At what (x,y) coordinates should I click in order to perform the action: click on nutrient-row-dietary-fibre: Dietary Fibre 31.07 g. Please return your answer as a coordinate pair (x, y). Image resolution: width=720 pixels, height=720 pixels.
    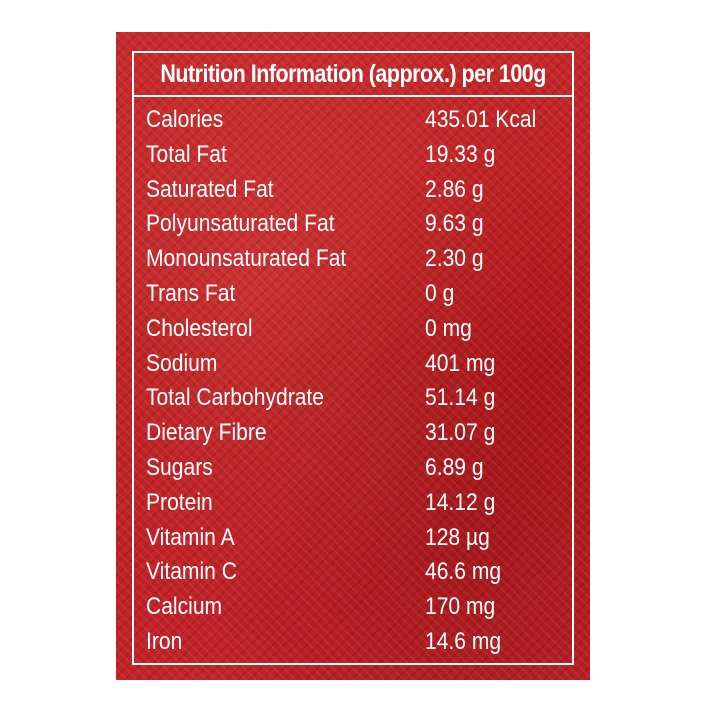
    Looking at the image, I should click on (353, 433).